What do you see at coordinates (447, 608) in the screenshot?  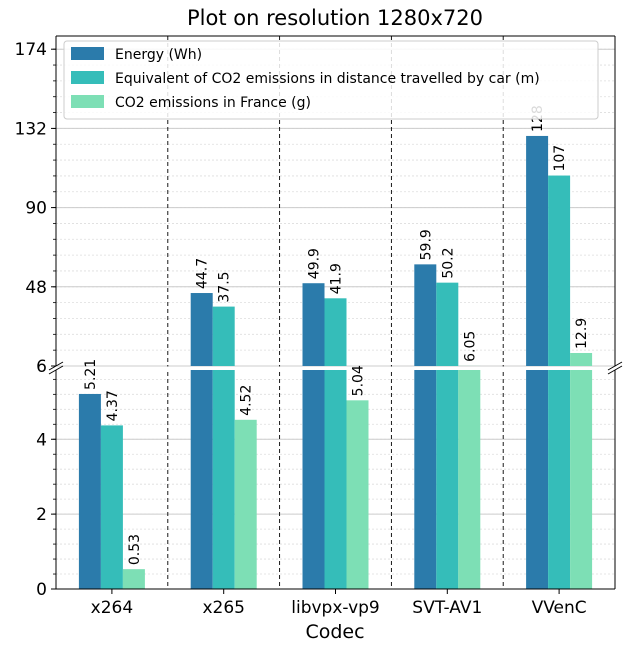 I see `x-tick-label: SVT-AV1` at bounding box center [447, 608].